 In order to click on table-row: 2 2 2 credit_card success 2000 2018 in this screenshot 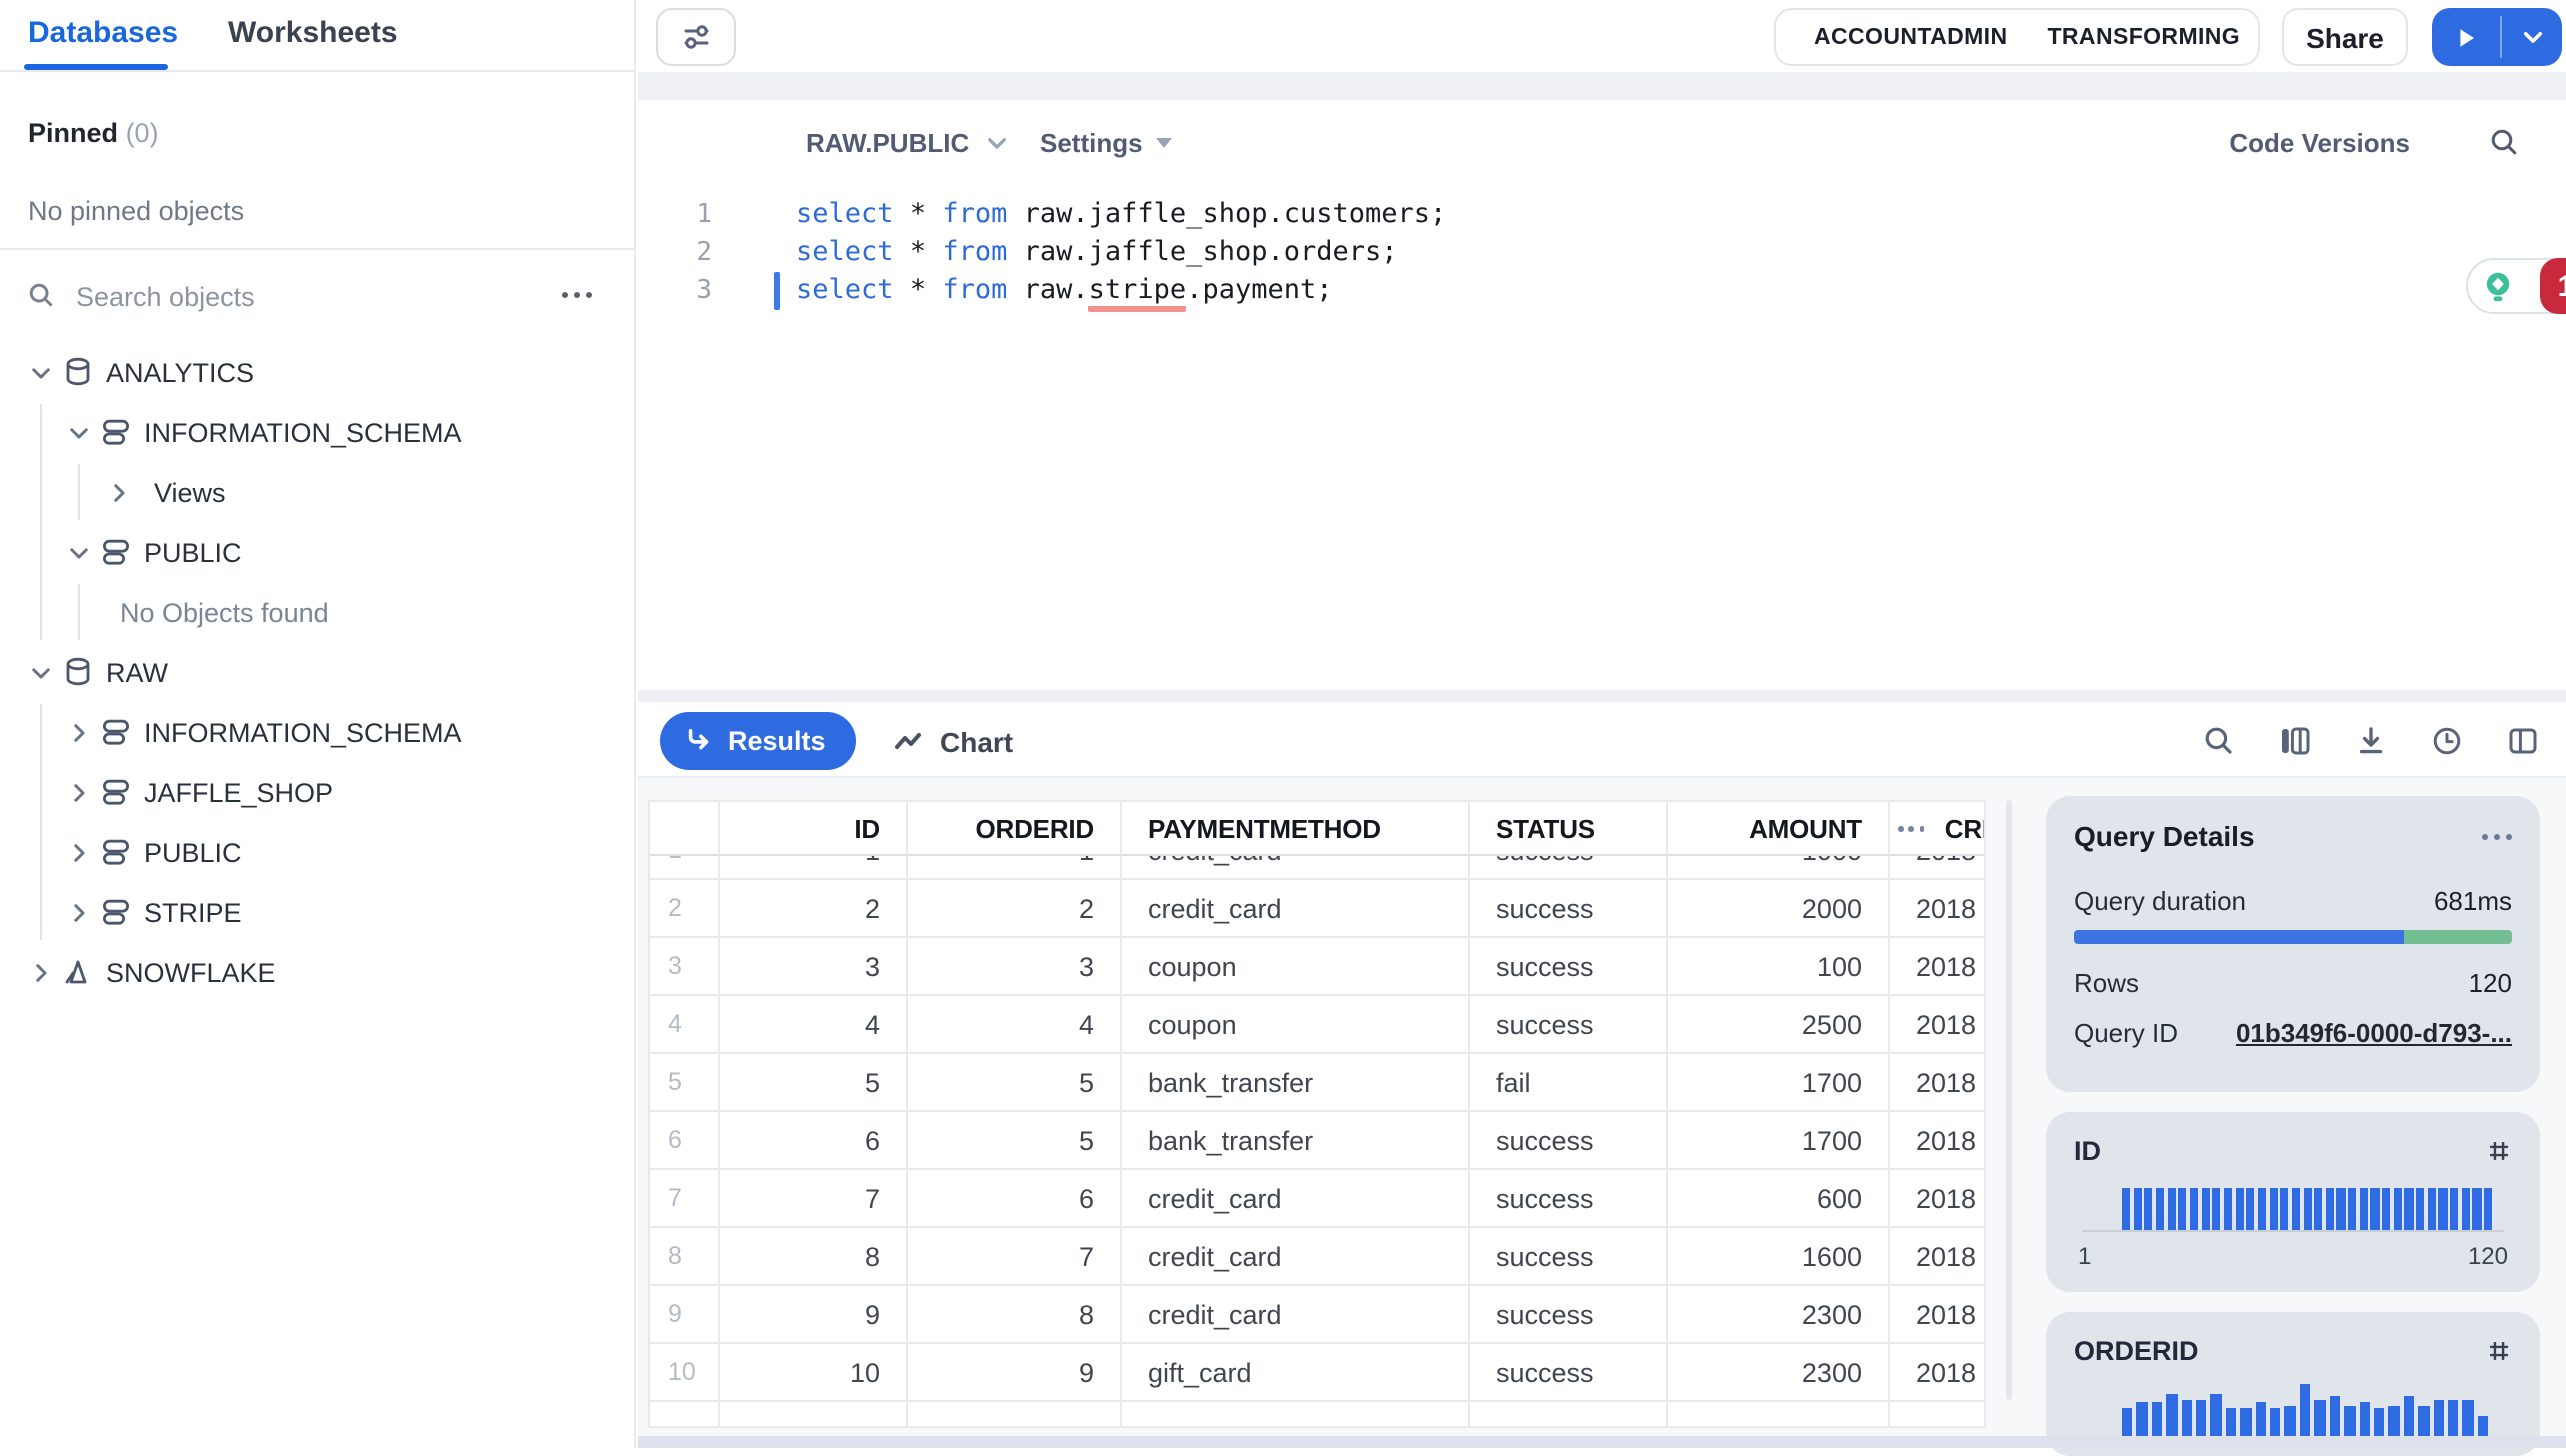, I will do `click(1317, 909)`.